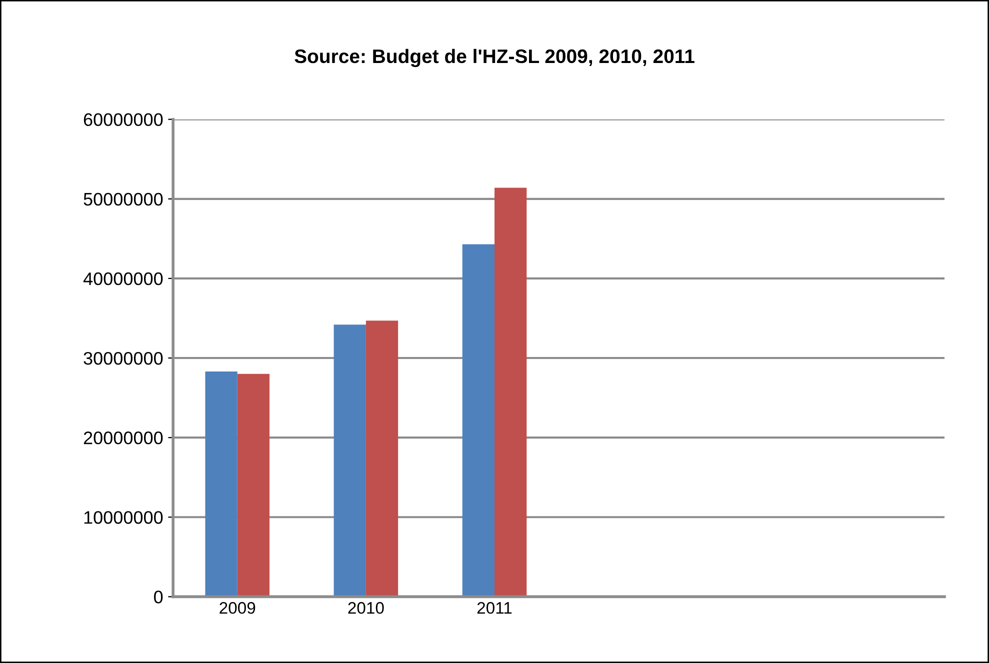 The width and height of the screenshot is (989, 663). I want to click on x-tick-label: 2010, so click(366, 608).